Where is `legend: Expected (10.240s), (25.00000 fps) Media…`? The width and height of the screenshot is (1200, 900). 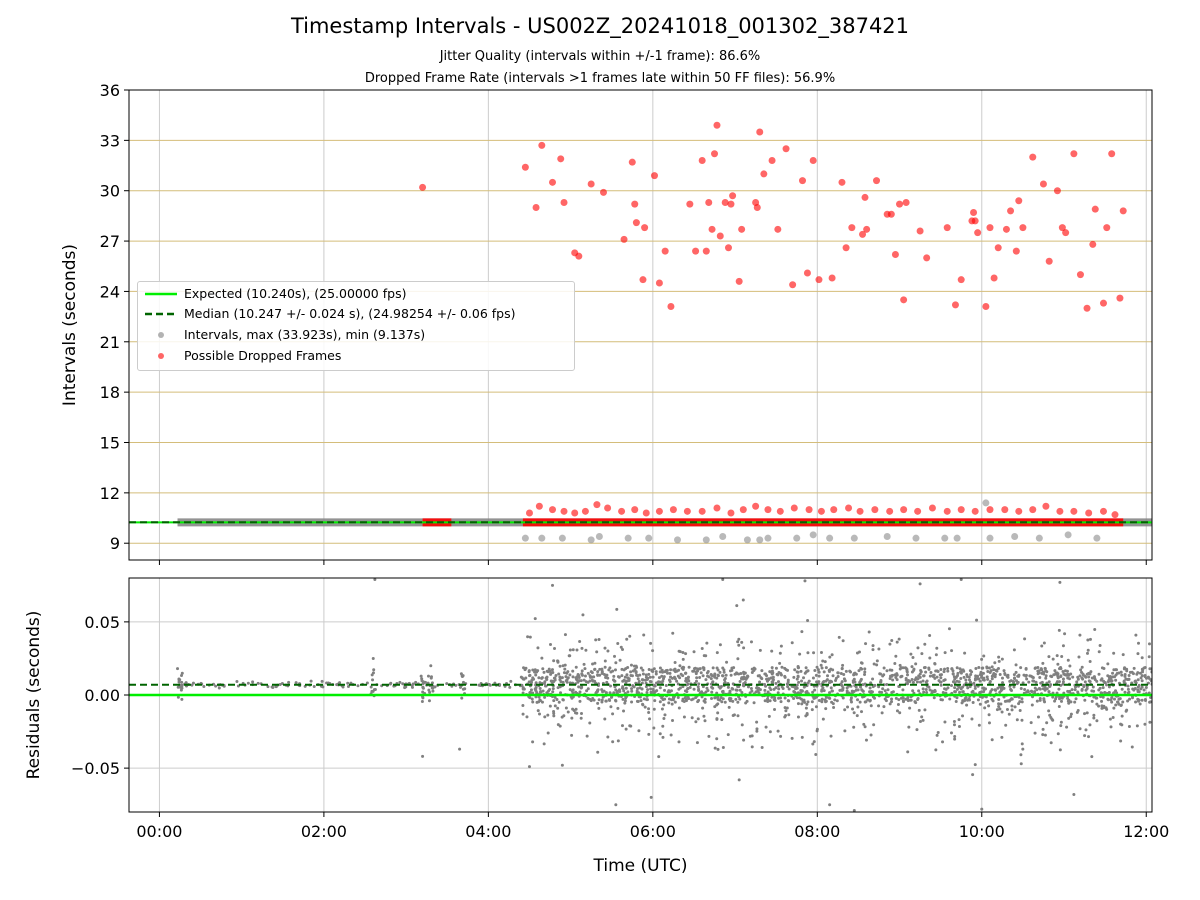 legend: Expected (10.240s), (25.00000 fps) Media… is located at coordinates (356, 326).